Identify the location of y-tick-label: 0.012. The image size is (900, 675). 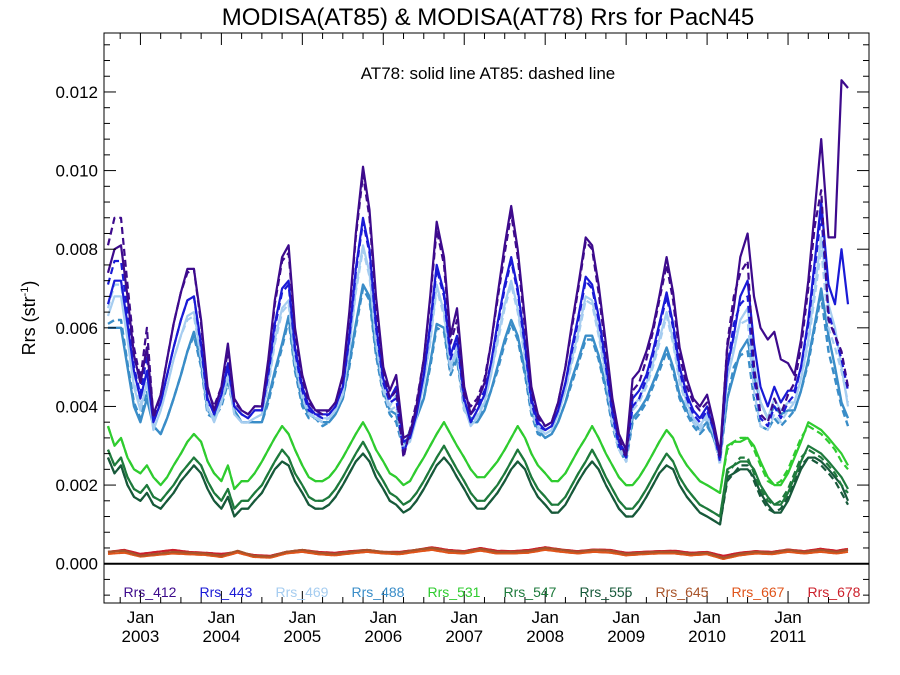
(76, 92).